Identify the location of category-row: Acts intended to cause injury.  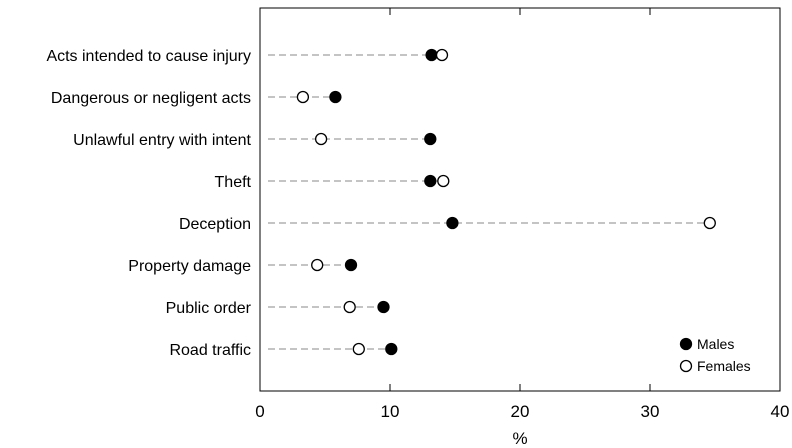
(247, 56).